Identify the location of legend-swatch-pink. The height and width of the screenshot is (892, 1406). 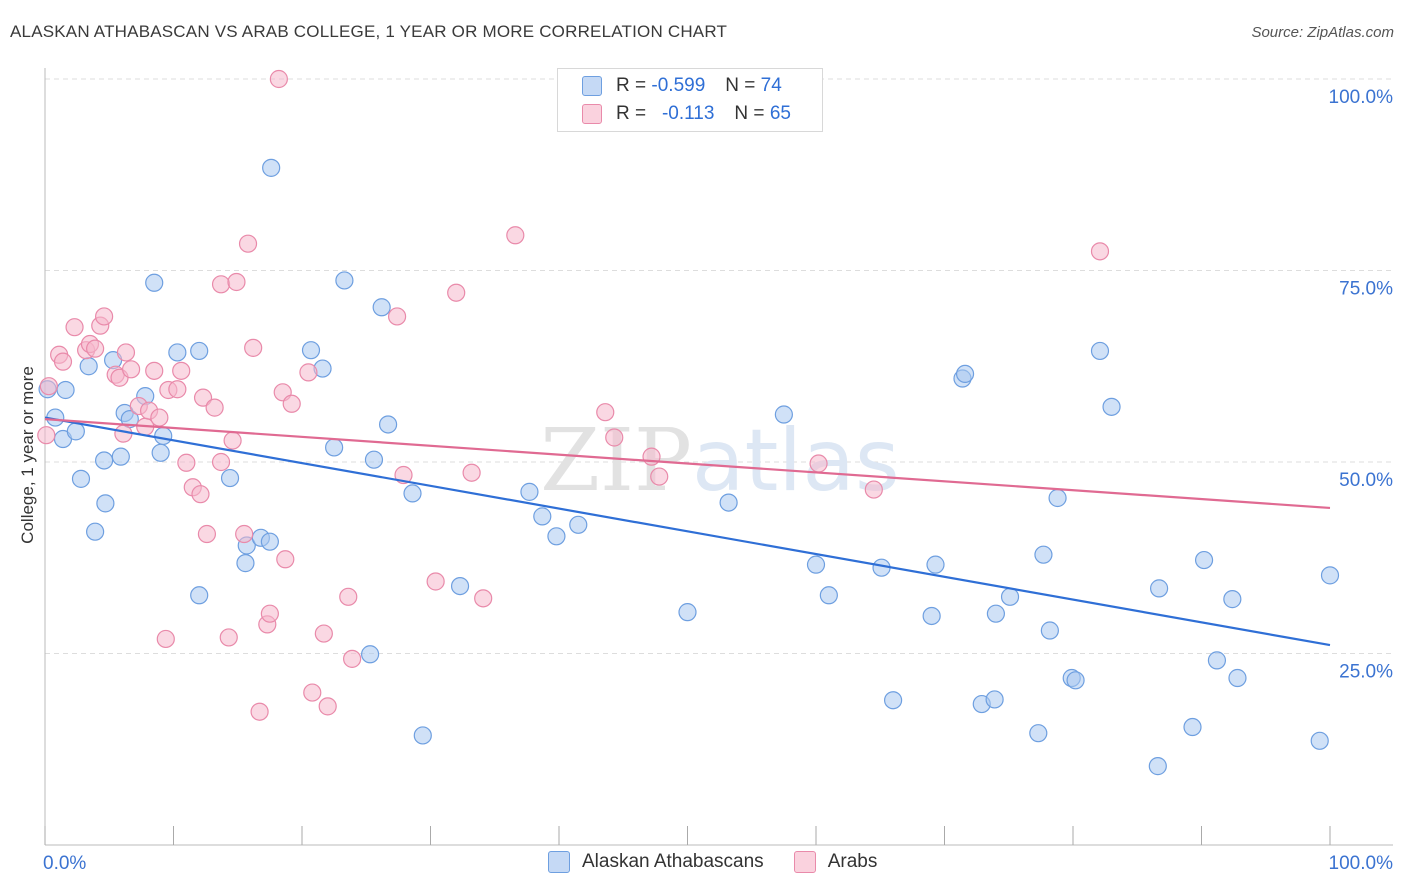
(804, 862).